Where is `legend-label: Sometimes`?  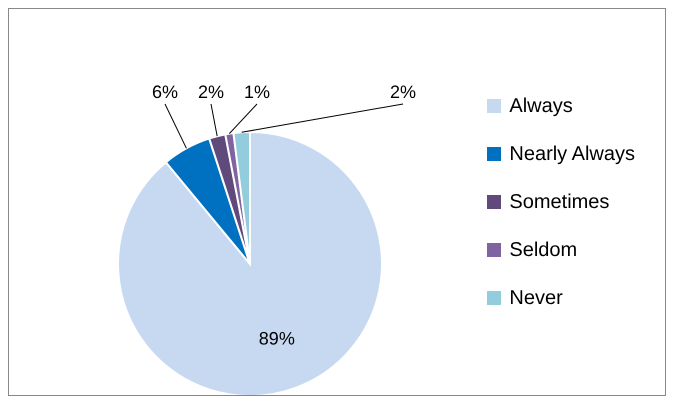 legend-label: Sometimes is located at coordinates (559, 202).